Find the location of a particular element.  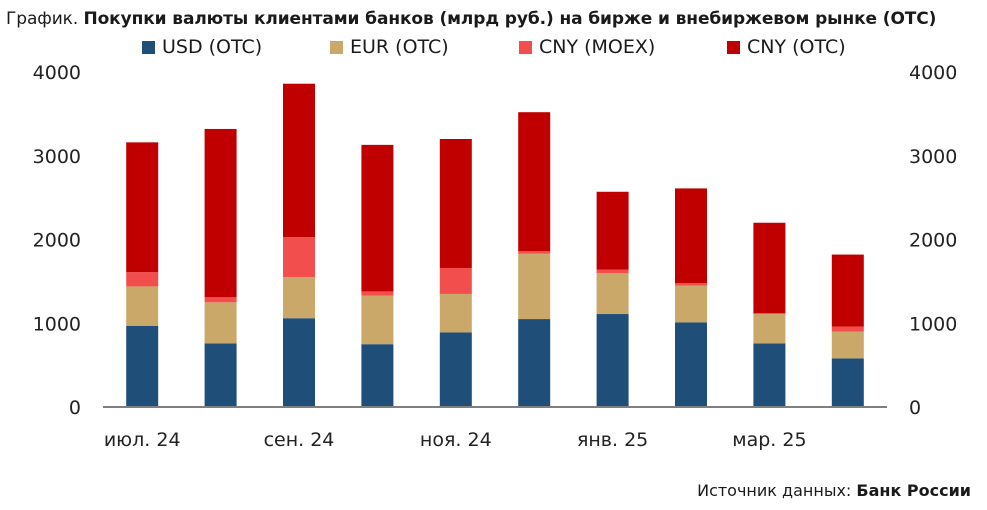

legend-swatch-usd-otc is located at coordinates (148, 47).